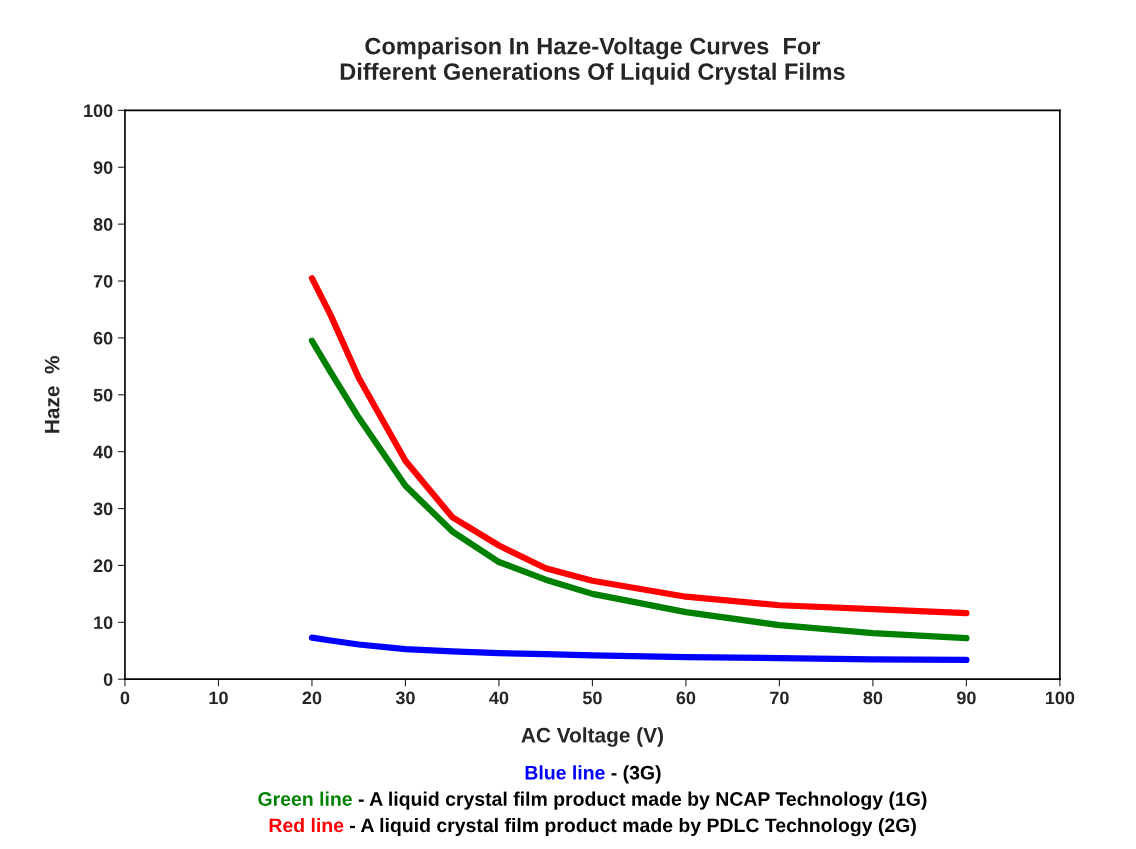  I want to click on y-tick-label: 70, so click(103, 281).